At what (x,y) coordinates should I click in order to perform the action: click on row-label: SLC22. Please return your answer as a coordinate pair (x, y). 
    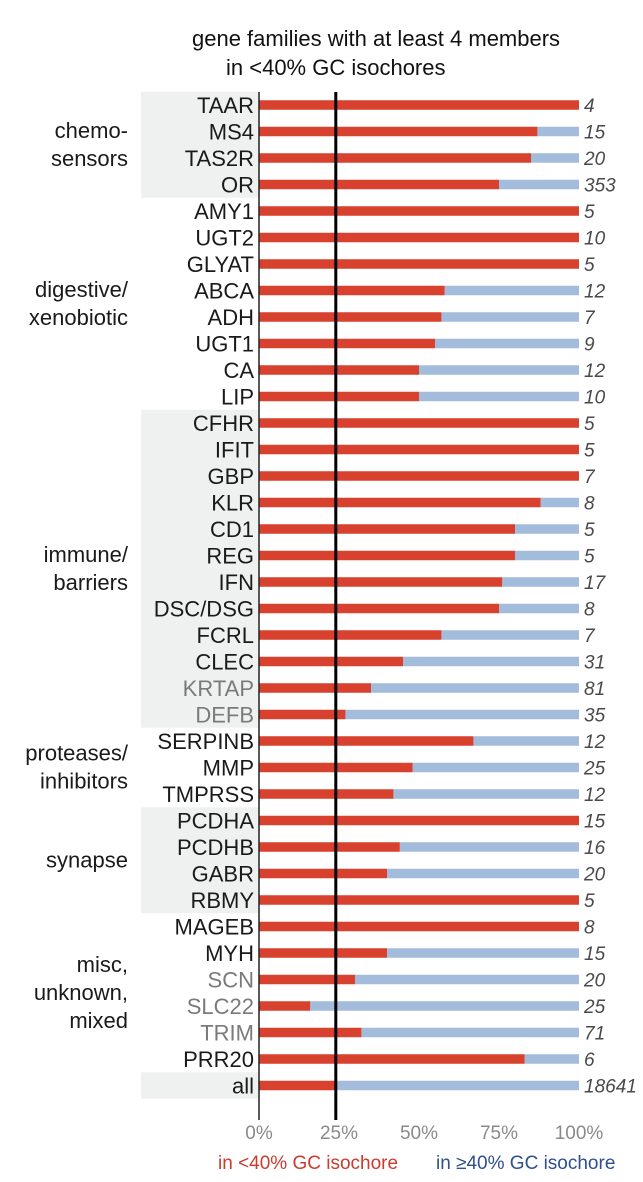
    Looking at the image, I should click on (220, 1006).